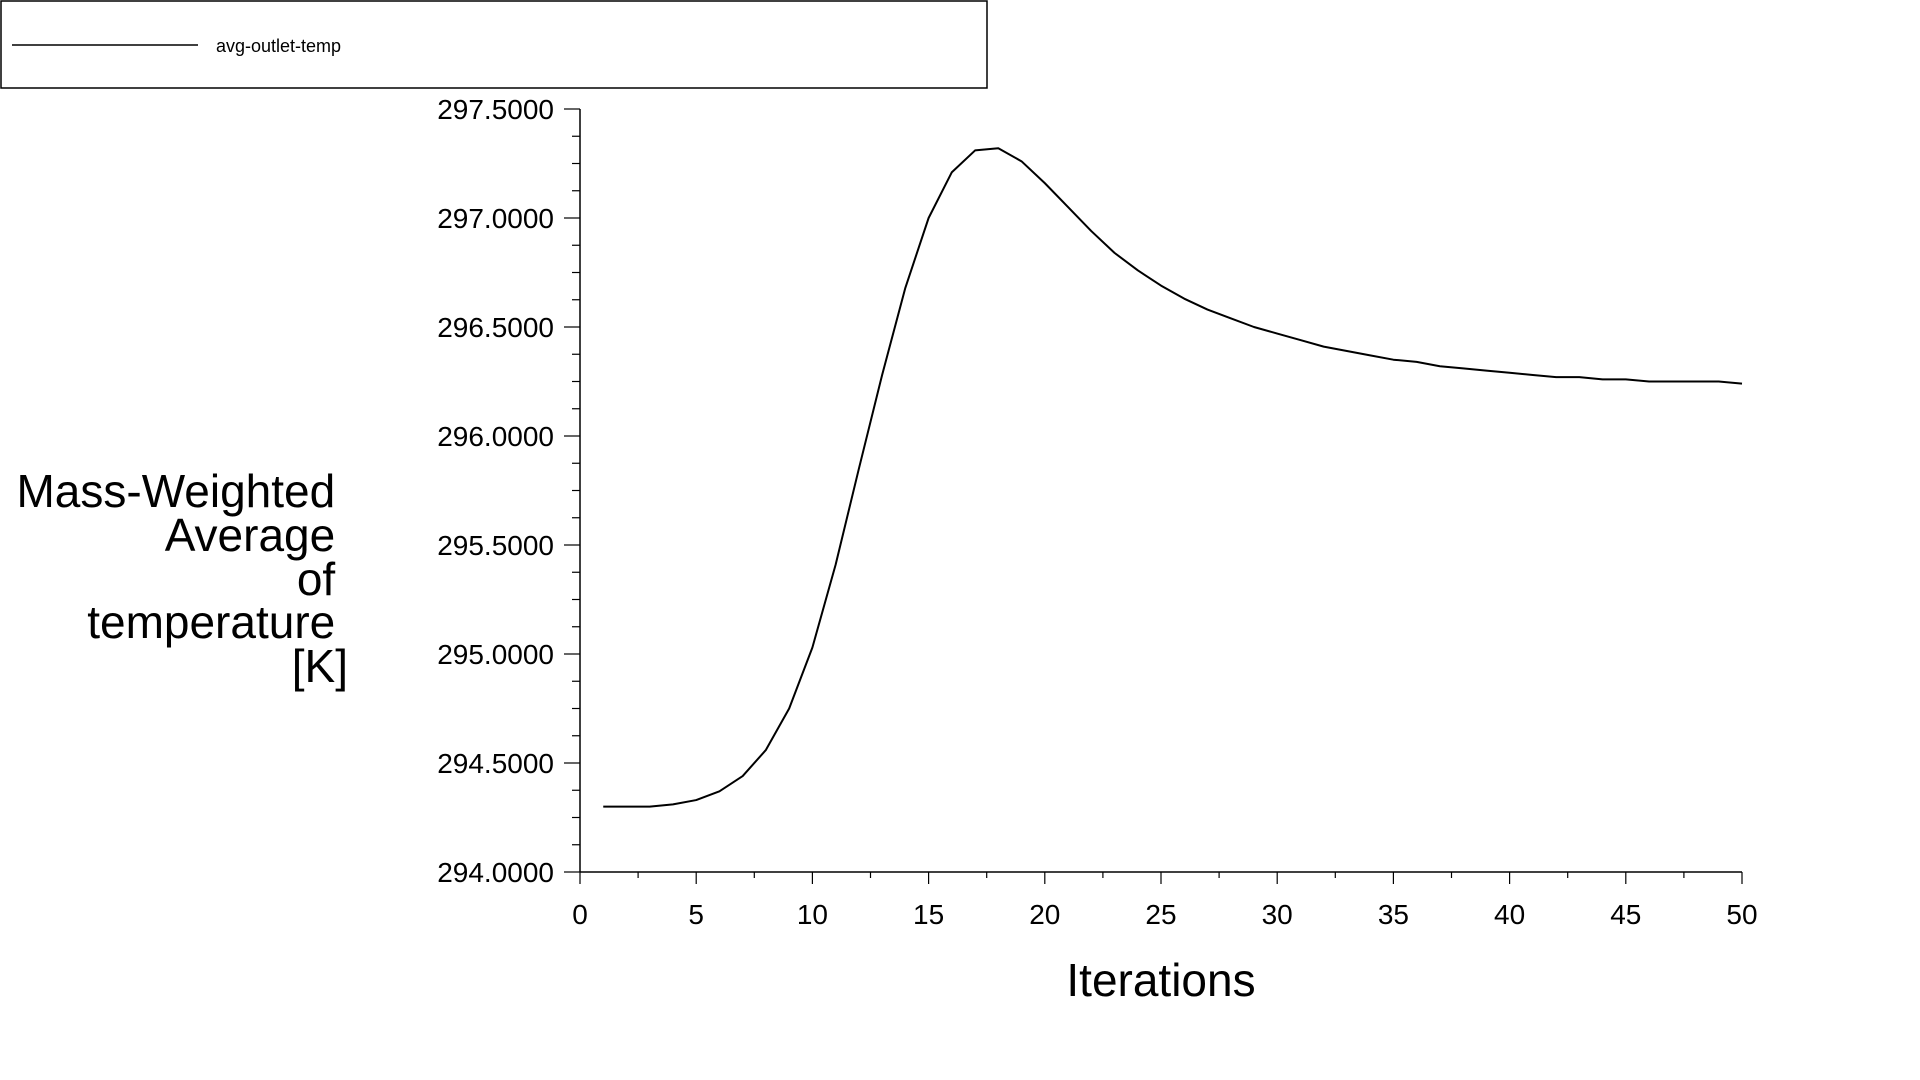 This screenshot has width=1920, height=1080. What do you see at coordinates (495, 763) in the screenshot?
I see `y-tick-label: 294.5000` at bounding box center [495, 763].